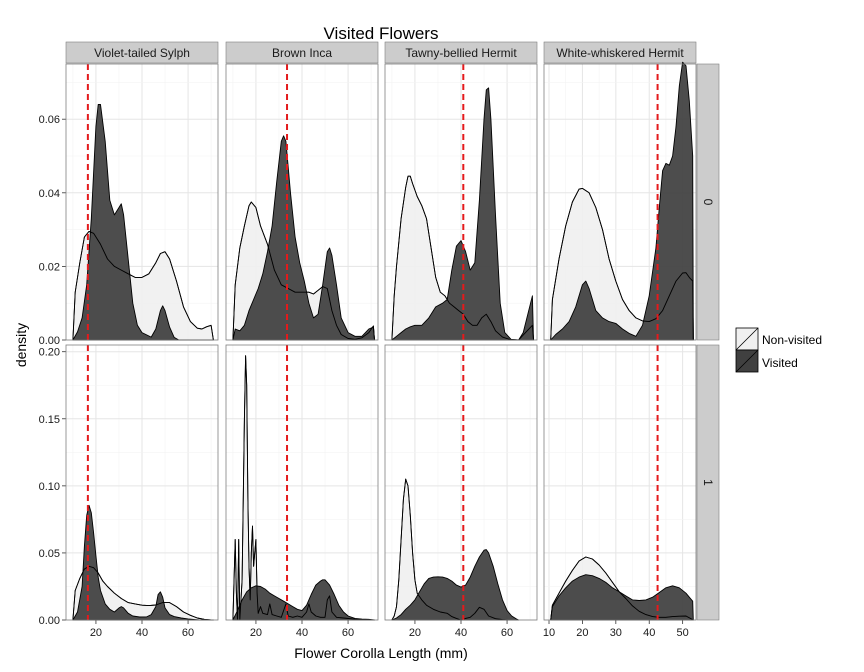  What do you see at coordinates (549, 633) in the screenshot?
I see `x-tick-label-col-3-0: 10` at bounding box center [549, 633].